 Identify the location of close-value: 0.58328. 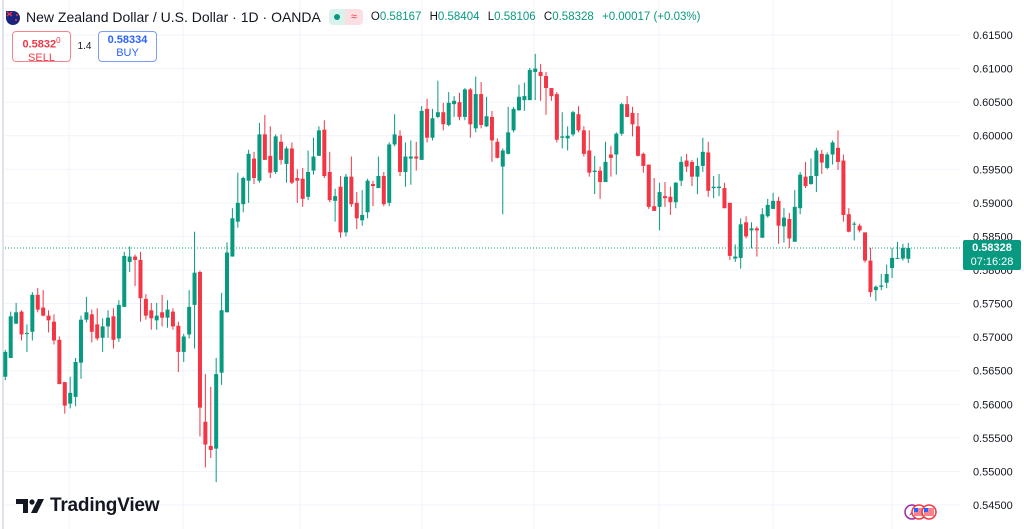
(573, 17).